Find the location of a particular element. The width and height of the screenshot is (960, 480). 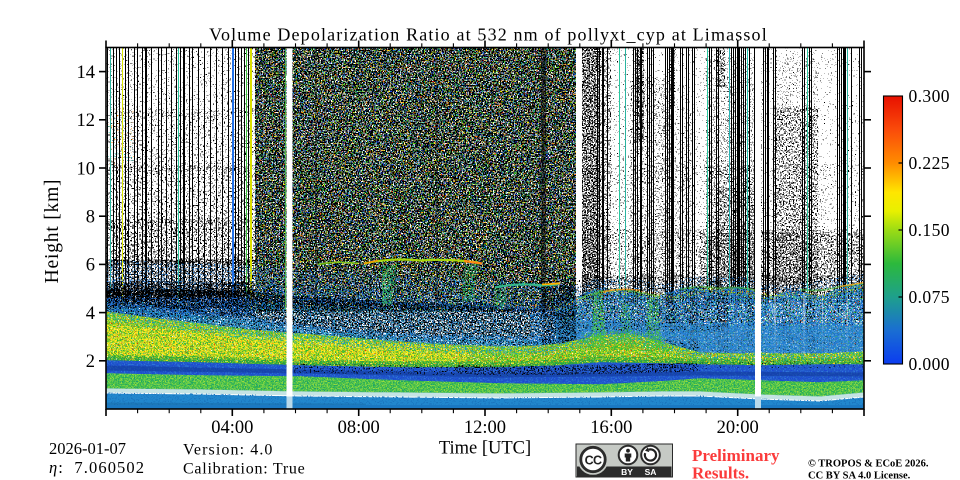

svg-text: © TROPOS & ECoE 2026. is located at coordinates (868, 464).